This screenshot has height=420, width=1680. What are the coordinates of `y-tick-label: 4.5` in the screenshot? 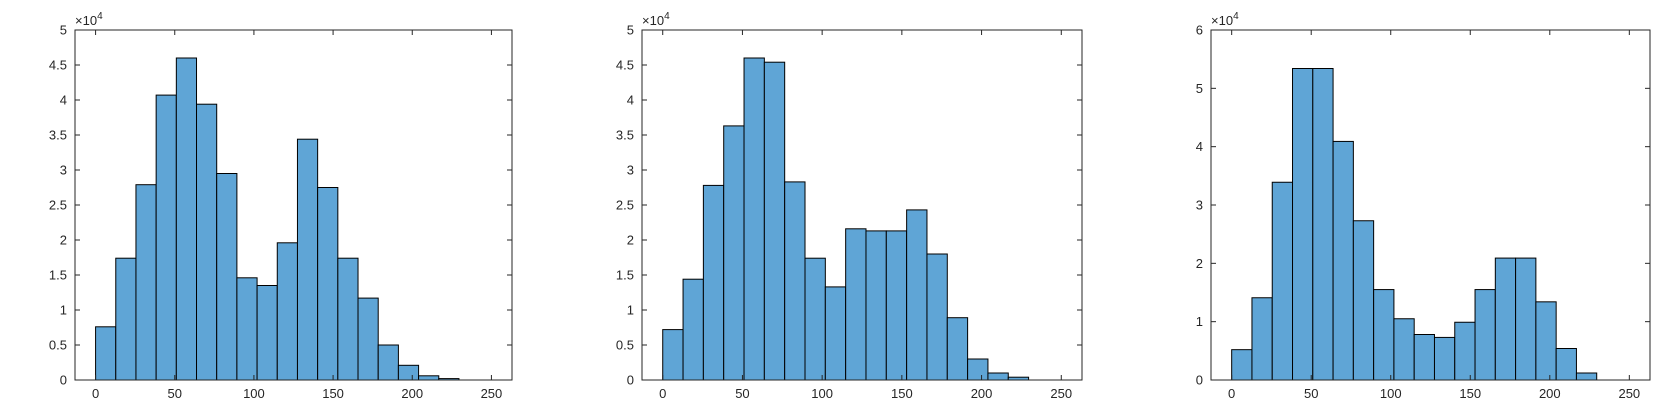 It's located at (625, 65).